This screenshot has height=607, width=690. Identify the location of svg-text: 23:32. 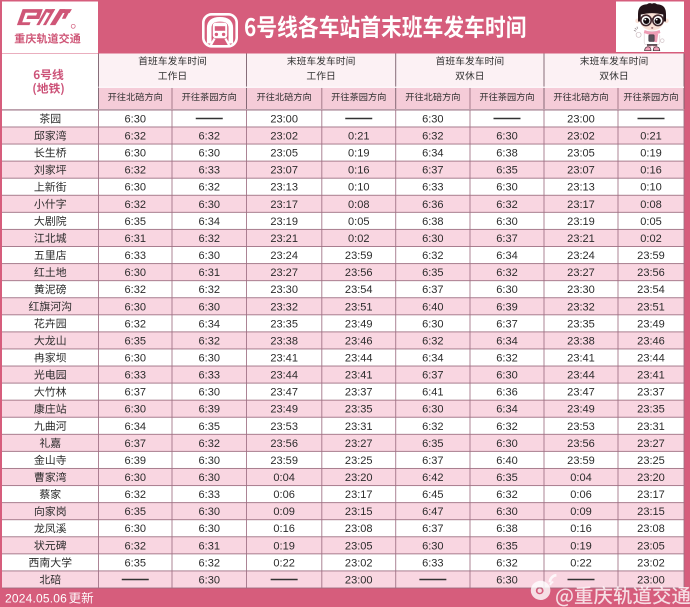
(284, 307).